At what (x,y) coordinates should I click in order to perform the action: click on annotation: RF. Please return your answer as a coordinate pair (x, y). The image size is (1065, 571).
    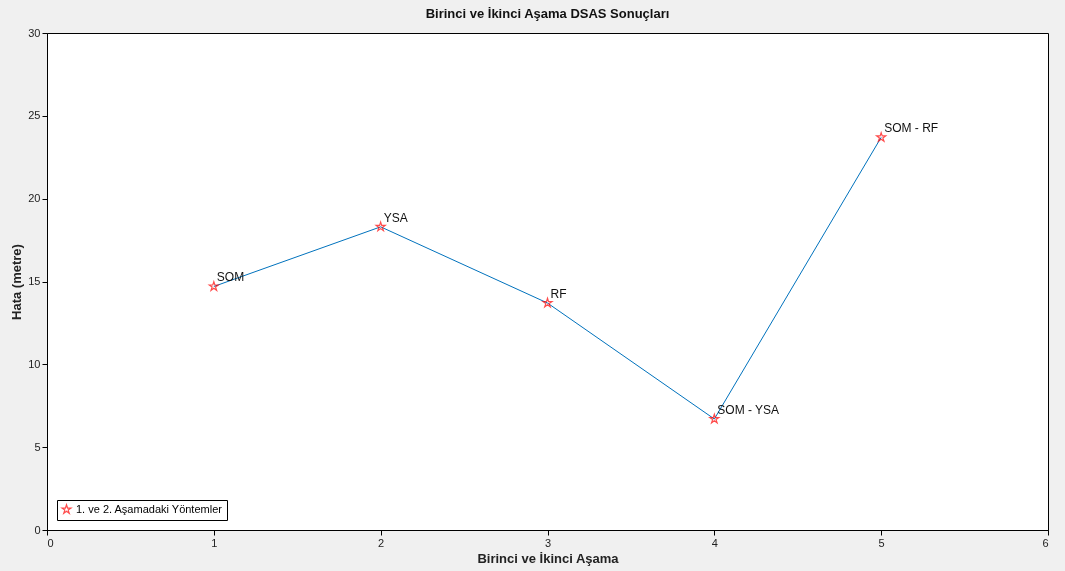
    Looking at the image, I should click on (558, 294).